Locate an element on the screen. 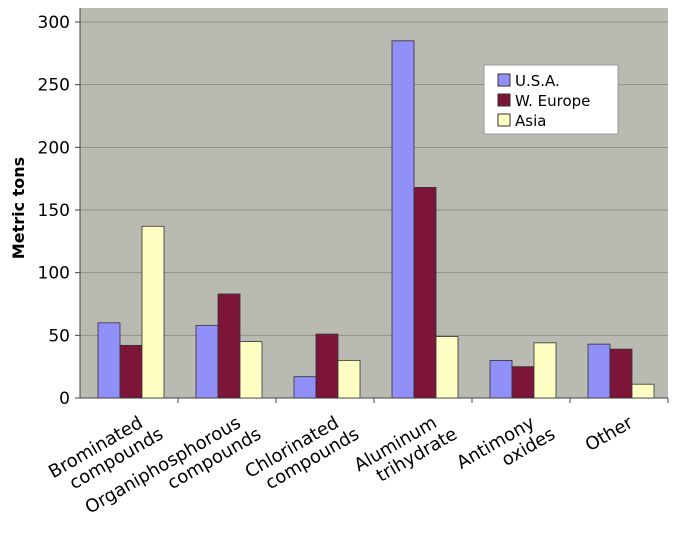 The height and width of the screenshot is (534, 680). y-tick-label: 200 is located at coordinates (54, 148).